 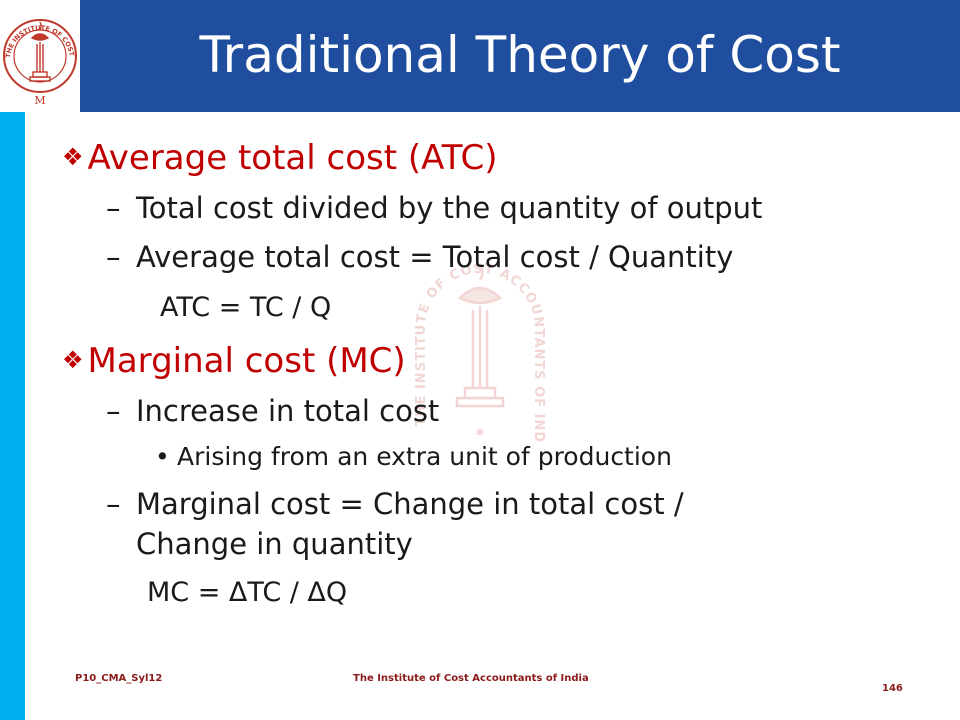 I want to click on mc-equation: – Marginal cost = Change in total cost /, so click(x=395, y=504).